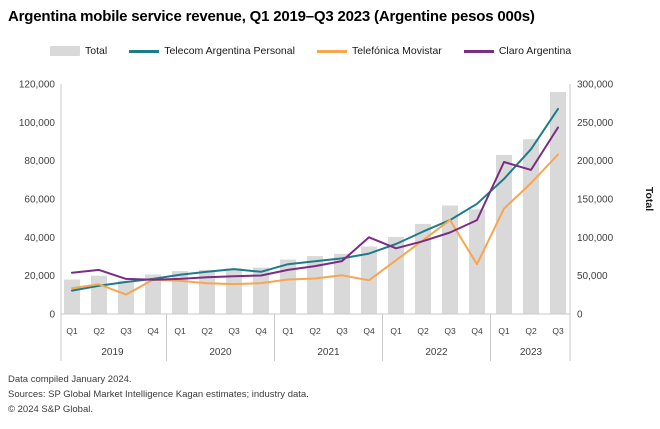  I want to click on legend-item-total: Total, so click(78, 51).